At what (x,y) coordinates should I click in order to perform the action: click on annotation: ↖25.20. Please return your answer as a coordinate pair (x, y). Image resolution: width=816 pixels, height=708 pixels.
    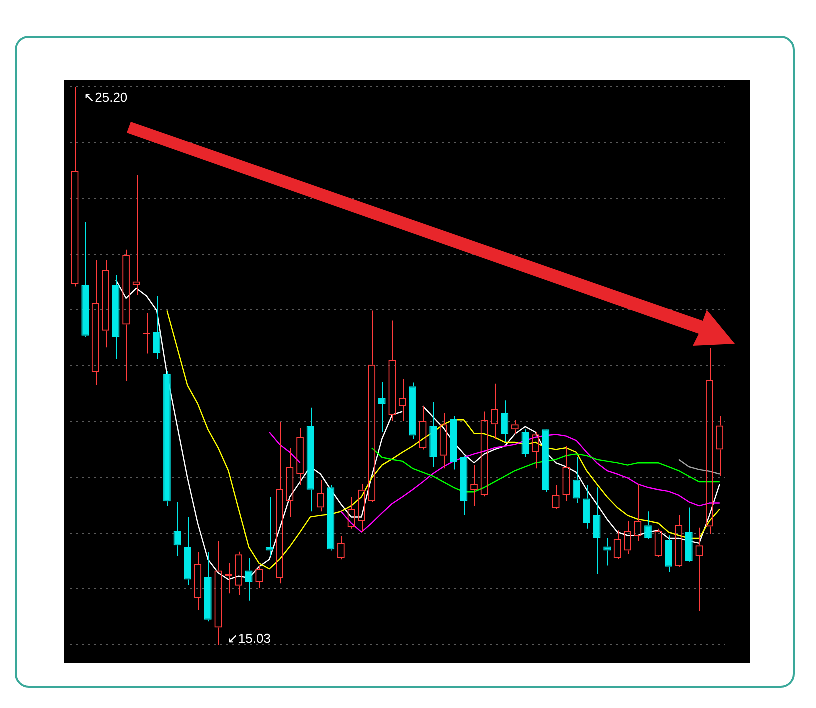
    Looking at the image, I should click on (106, 98).